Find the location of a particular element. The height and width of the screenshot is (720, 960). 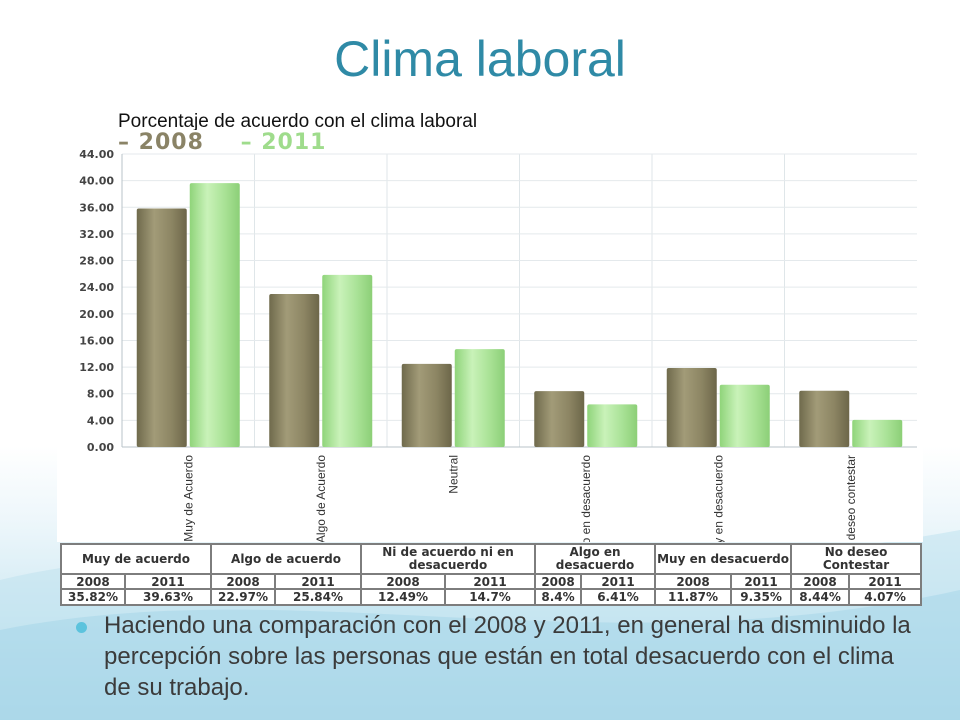

legend-label-2011: 2011 is located at coordinates (294, 142).